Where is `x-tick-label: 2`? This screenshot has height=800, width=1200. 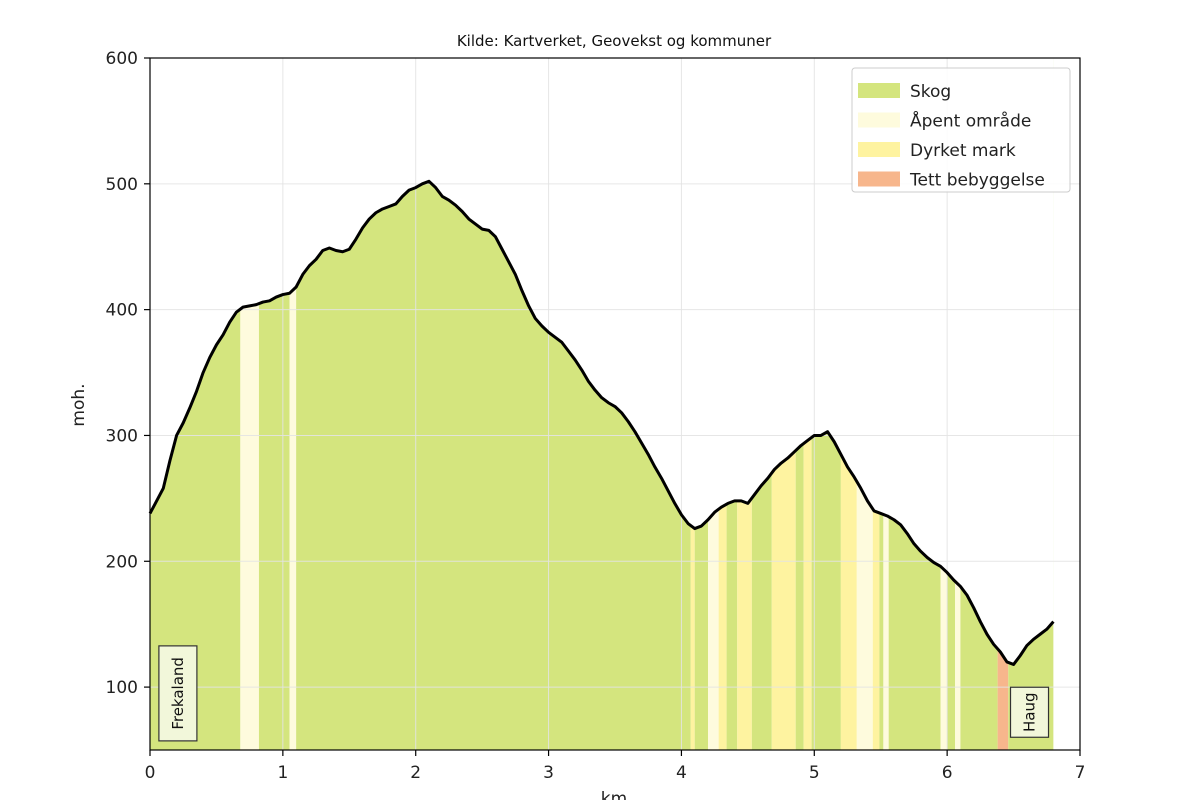
x-tick-label: 2 is located at coordinates (415, 773).